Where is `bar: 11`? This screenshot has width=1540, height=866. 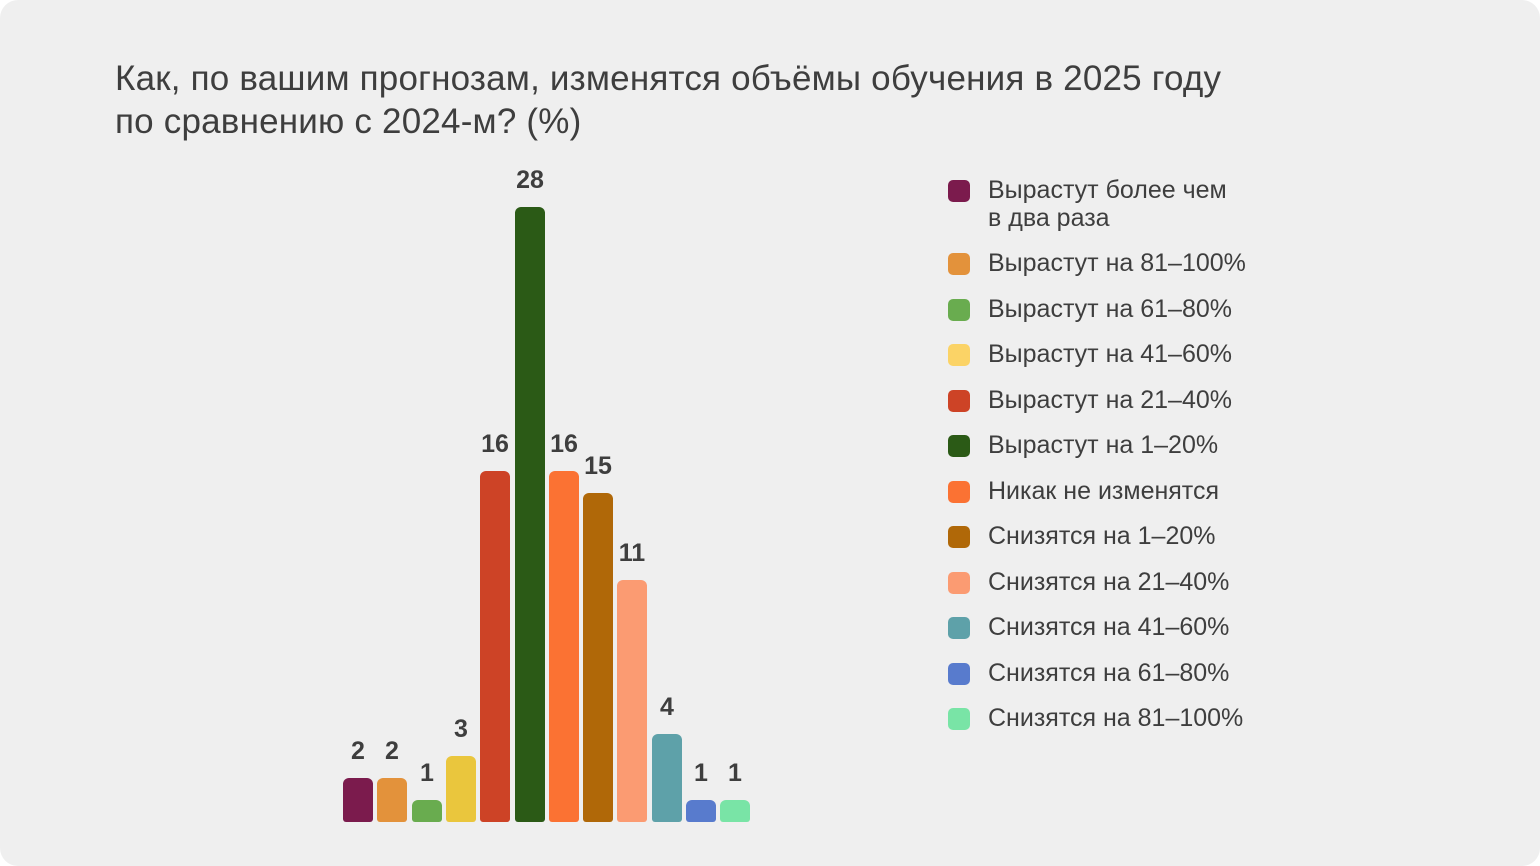
bar: 11 is located at coordinates (632, 681).